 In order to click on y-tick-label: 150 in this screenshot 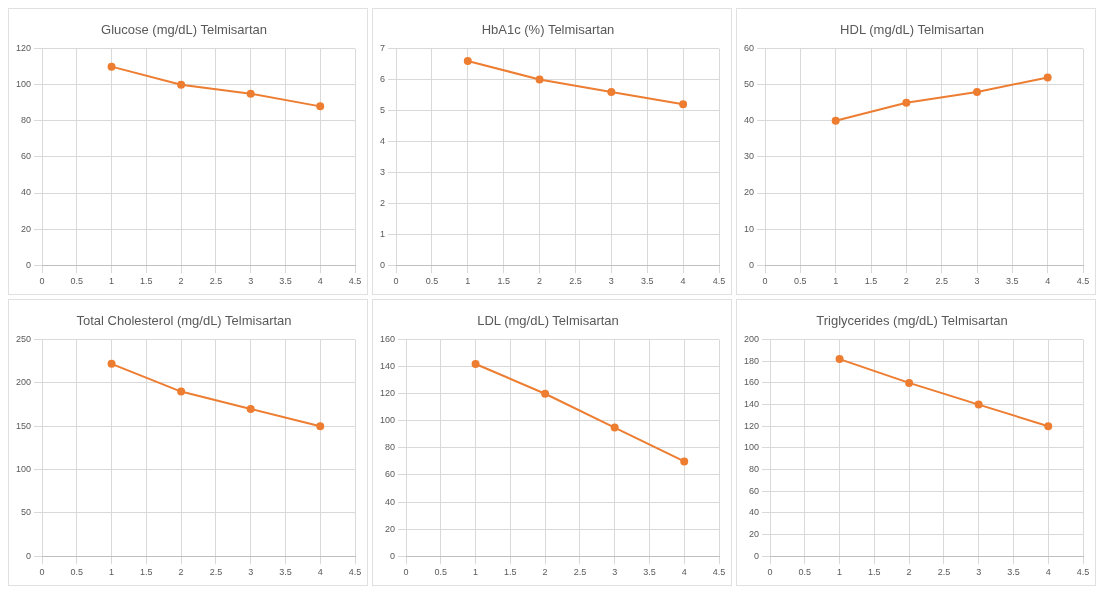, I will do `click(23, 425)`.